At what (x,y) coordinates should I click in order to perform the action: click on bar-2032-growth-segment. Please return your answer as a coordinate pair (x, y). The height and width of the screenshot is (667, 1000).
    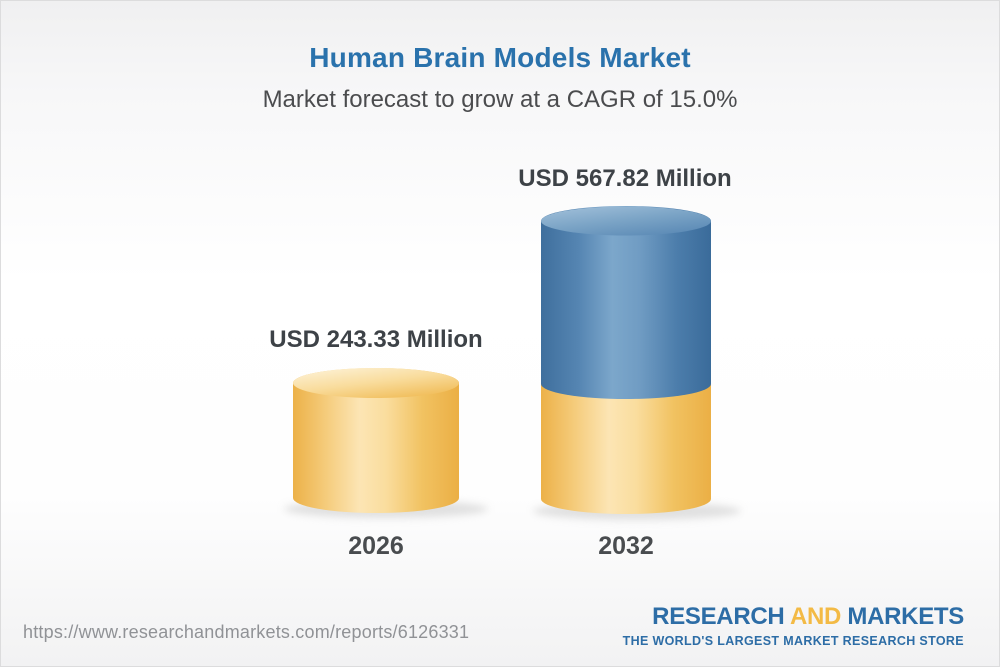
    Looking at the image, I should click on (626, 302).